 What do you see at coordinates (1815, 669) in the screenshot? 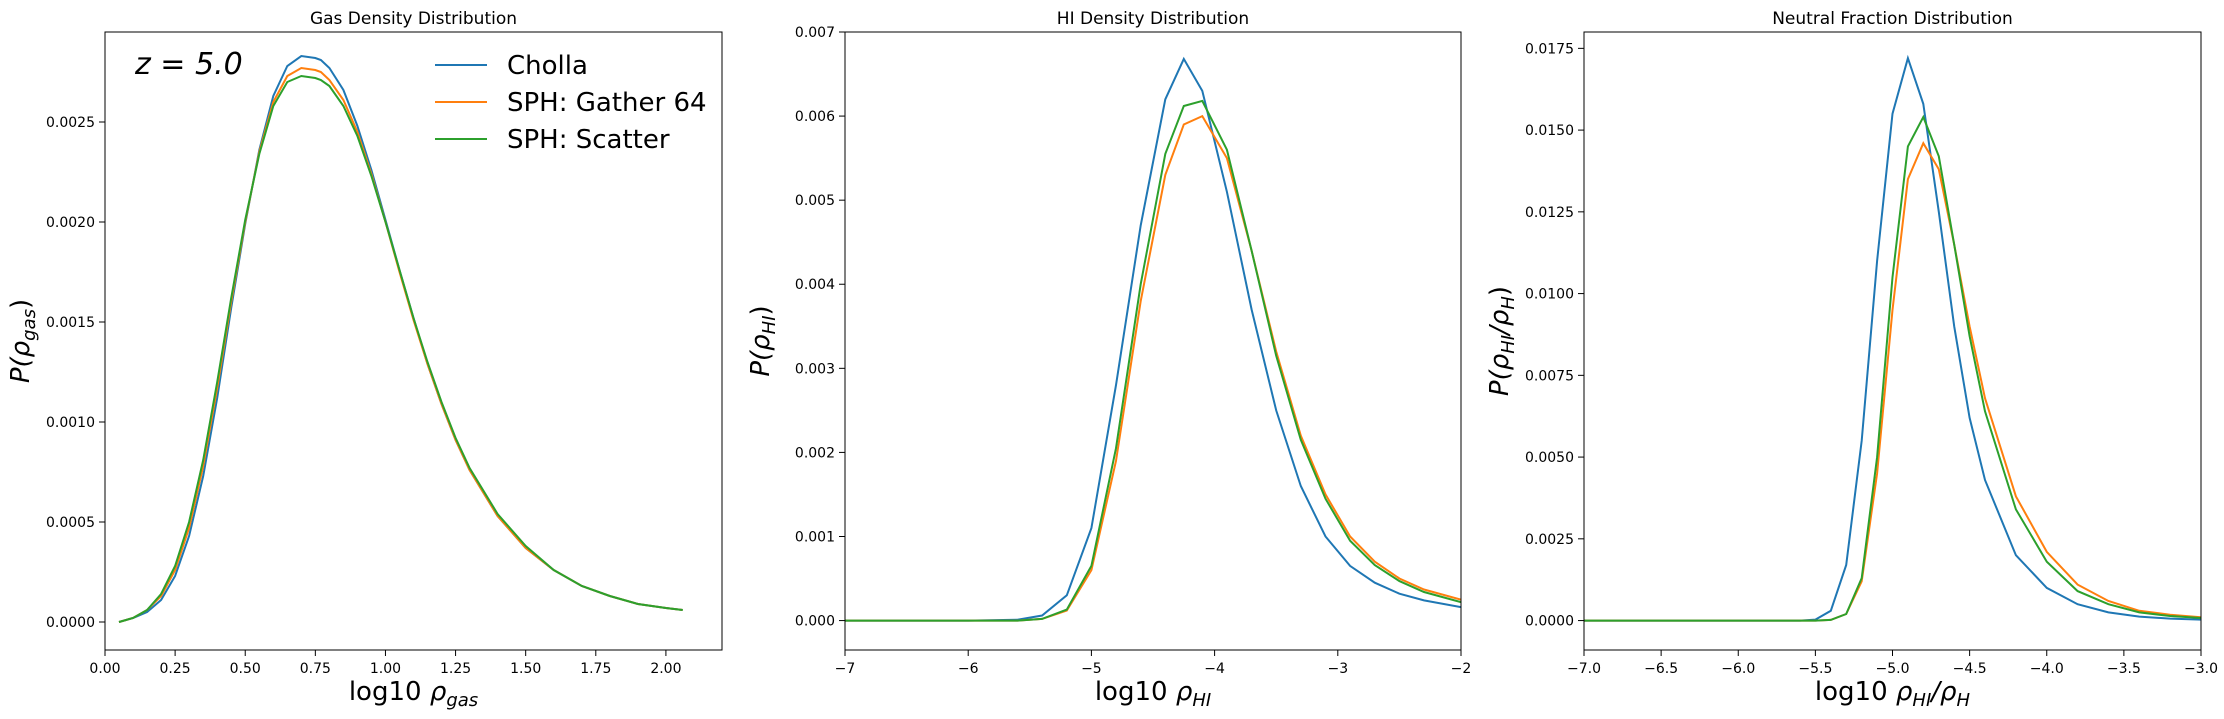
I see `x-tick-label: −5.5` at bounding box center [1815, 669].